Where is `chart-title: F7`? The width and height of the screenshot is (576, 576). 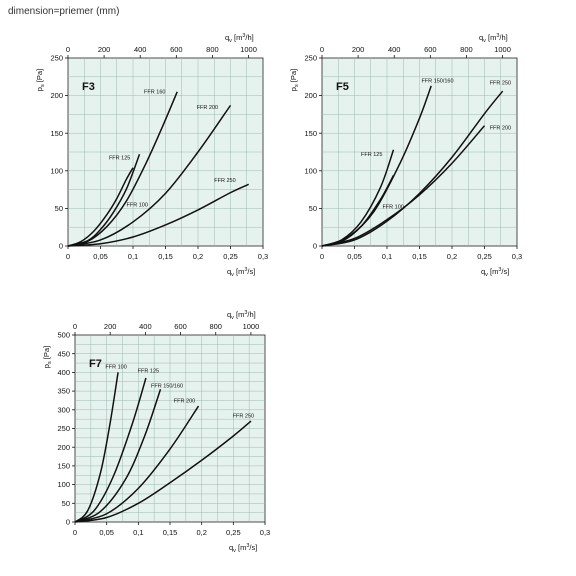
chart-title: F7 is located at coordinates (95, 364).